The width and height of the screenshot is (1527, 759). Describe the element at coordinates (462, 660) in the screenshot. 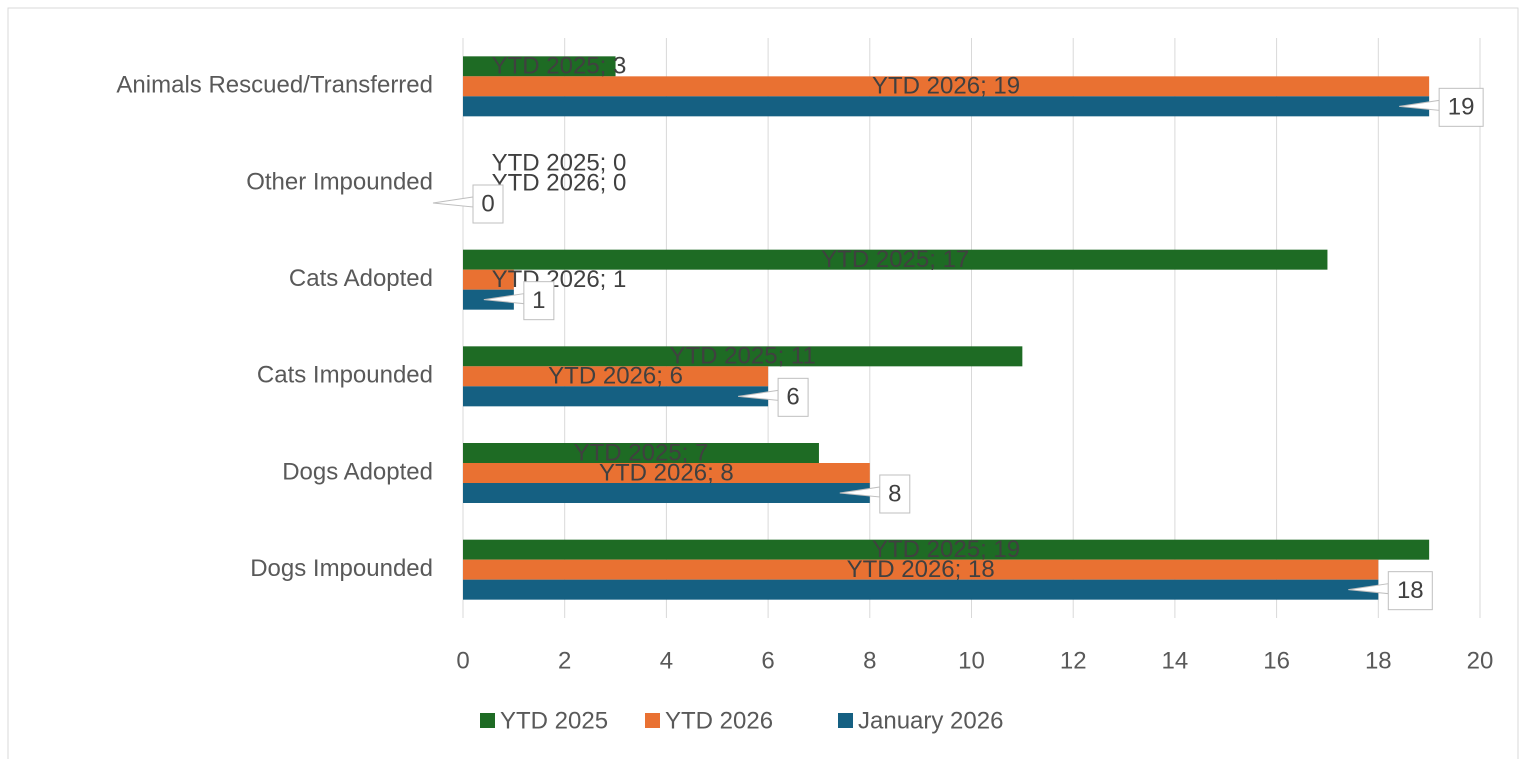

I see `x-tick-label: 0` at that location.